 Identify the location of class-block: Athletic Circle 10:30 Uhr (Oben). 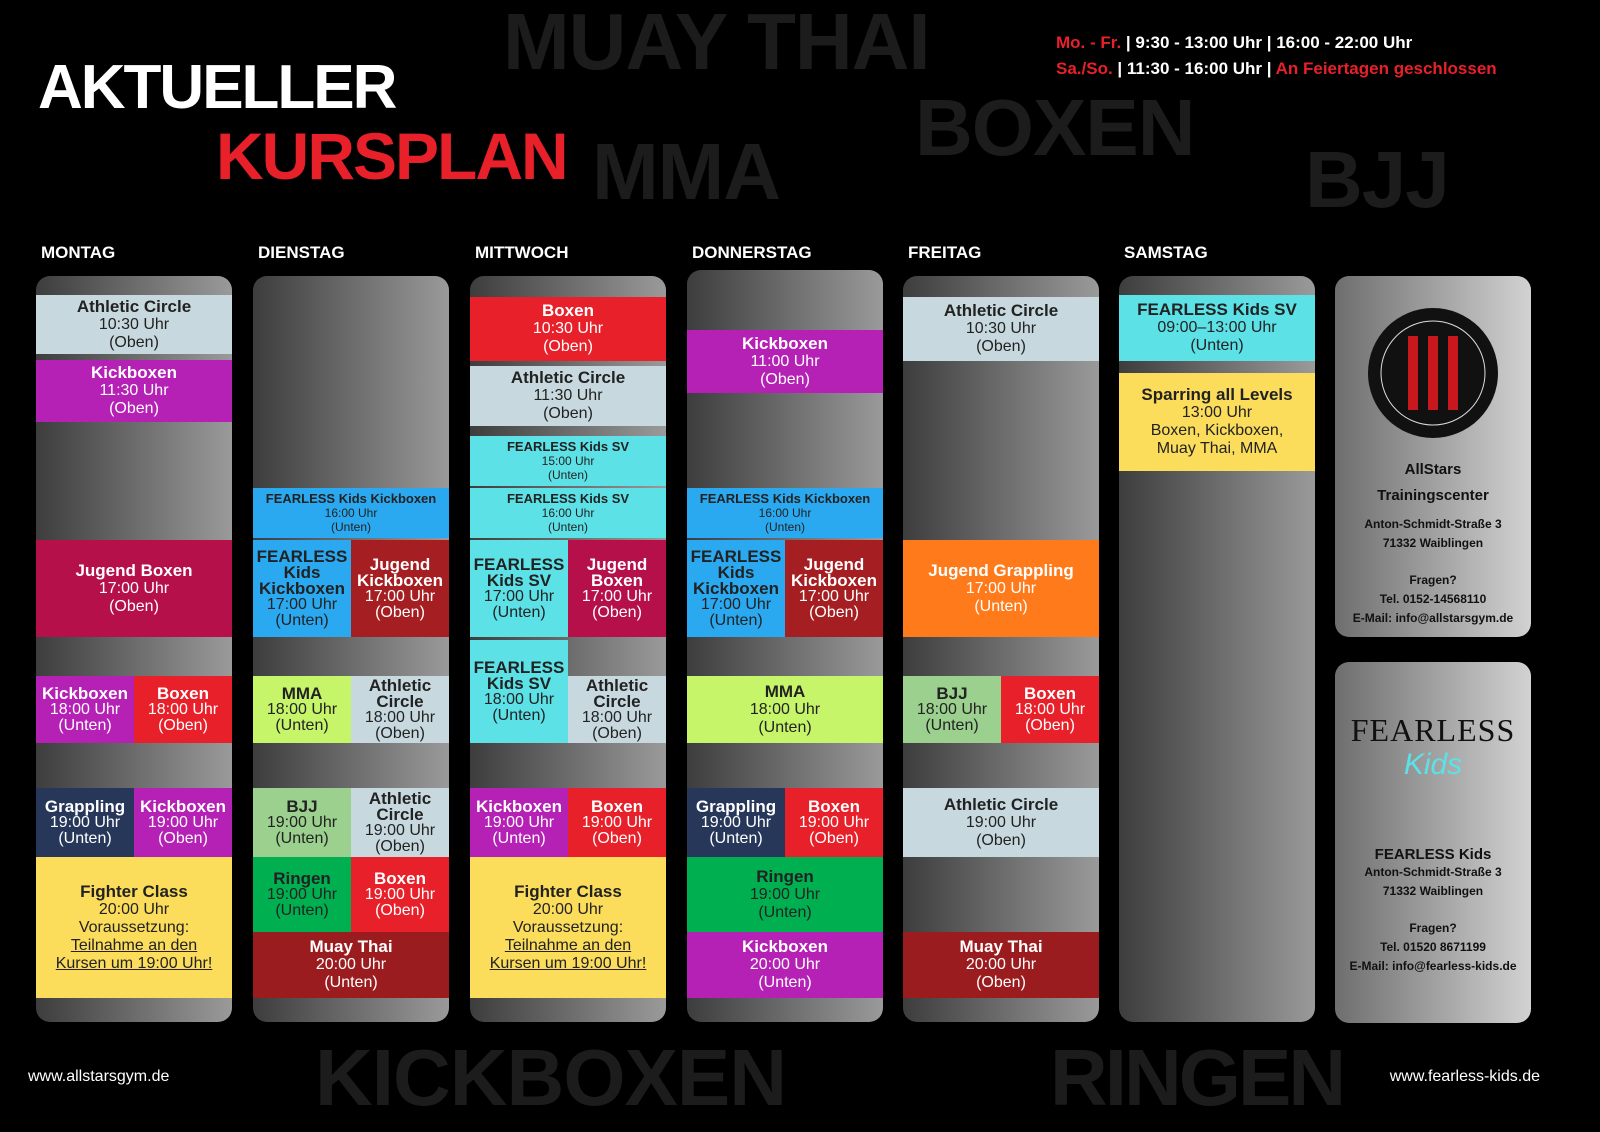
(134, 324).